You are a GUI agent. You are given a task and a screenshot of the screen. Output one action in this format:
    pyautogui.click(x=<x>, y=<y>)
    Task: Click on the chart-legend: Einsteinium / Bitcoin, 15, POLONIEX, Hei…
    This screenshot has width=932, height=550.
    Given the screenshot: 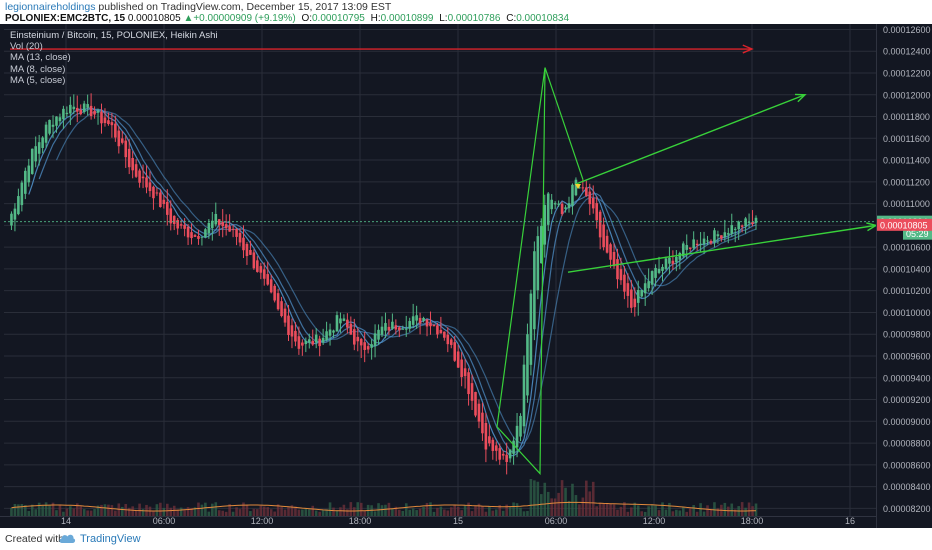 What is the action you would take?
    pyautogui.click(x=114, y=58)
    